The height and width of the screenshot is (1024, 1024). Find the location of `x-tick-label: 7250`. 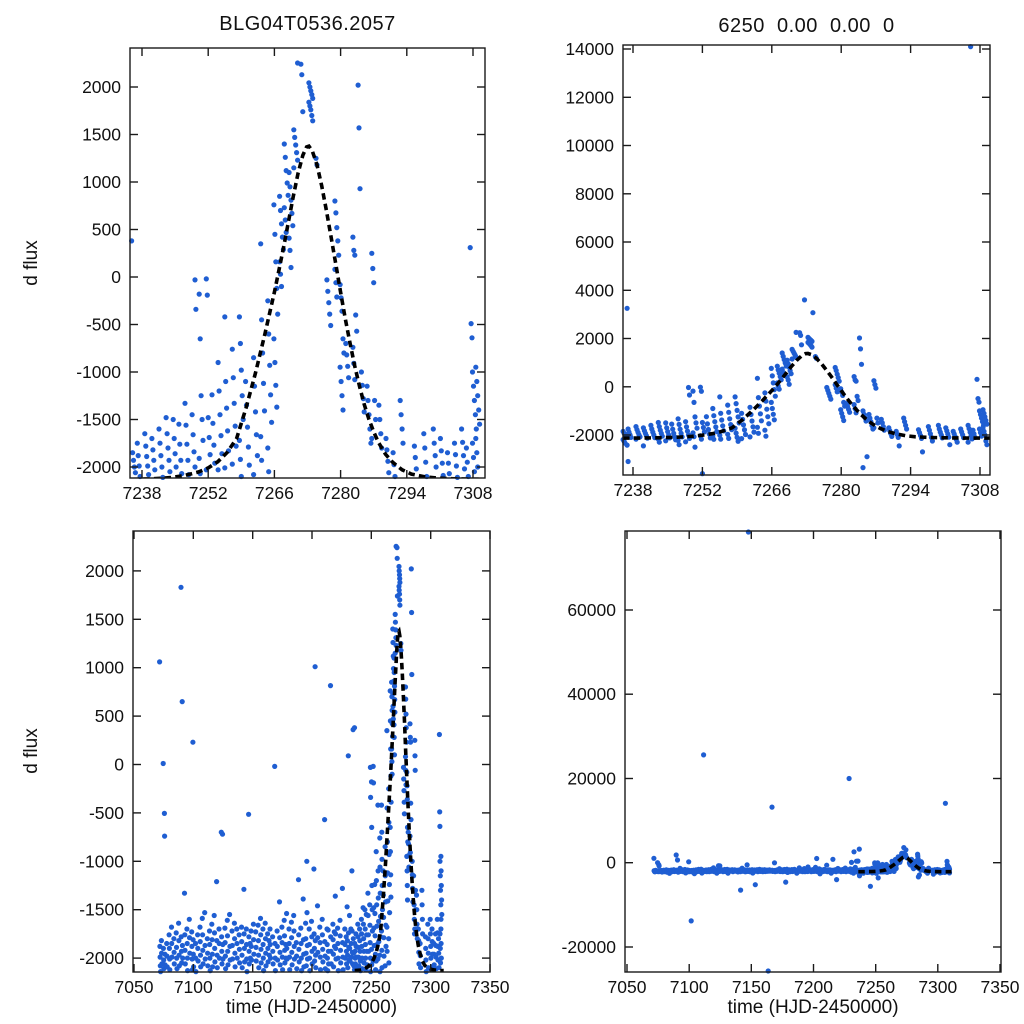

x-tick-label: 7250 is located at coordinates (371, 987).